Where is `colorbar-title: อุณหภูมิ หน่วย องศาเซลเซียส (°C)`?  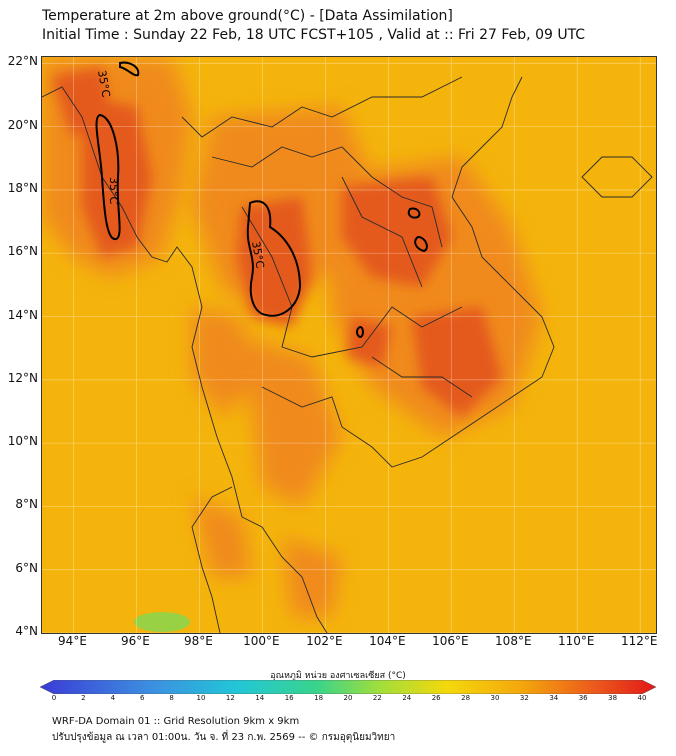
colorbar-title: อุณหภูมิ หน่วย องศาเซลเซียส (°C) is located at coordinates (338, 676).